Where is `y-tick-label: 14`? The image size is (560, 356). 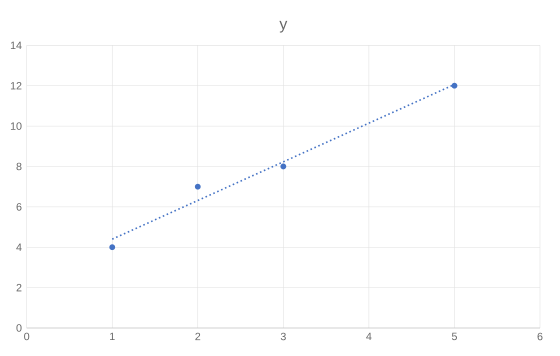
y-tick-label: 14 is located at coordinates (16, 45).